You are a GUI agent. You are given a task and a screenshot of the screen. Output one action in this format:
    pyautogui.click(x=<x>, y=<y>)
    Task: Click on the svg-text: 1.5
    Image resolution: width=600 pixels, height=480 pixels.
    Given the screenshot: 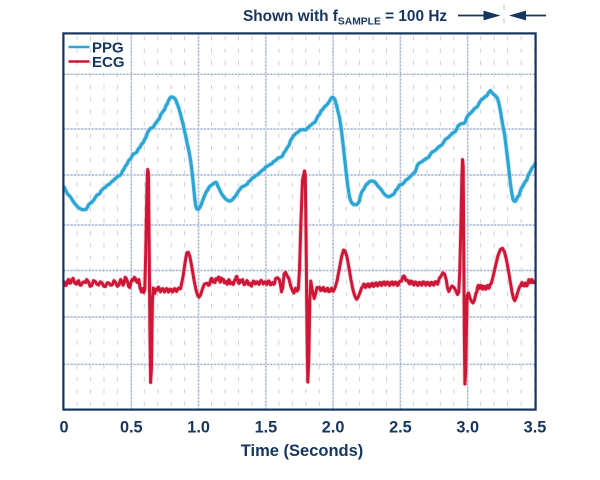 What is the action you would take?
    pyautogui.click(x=266, y=428)
    